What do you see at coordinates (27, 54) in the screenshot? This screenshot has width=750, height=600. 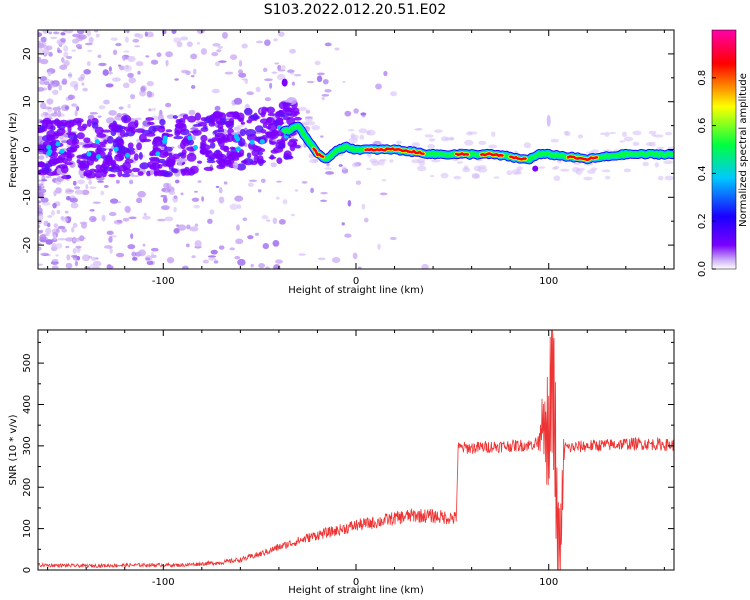 I see `spectrogram-ytick-label: 20` at bounding box center [27, 54].